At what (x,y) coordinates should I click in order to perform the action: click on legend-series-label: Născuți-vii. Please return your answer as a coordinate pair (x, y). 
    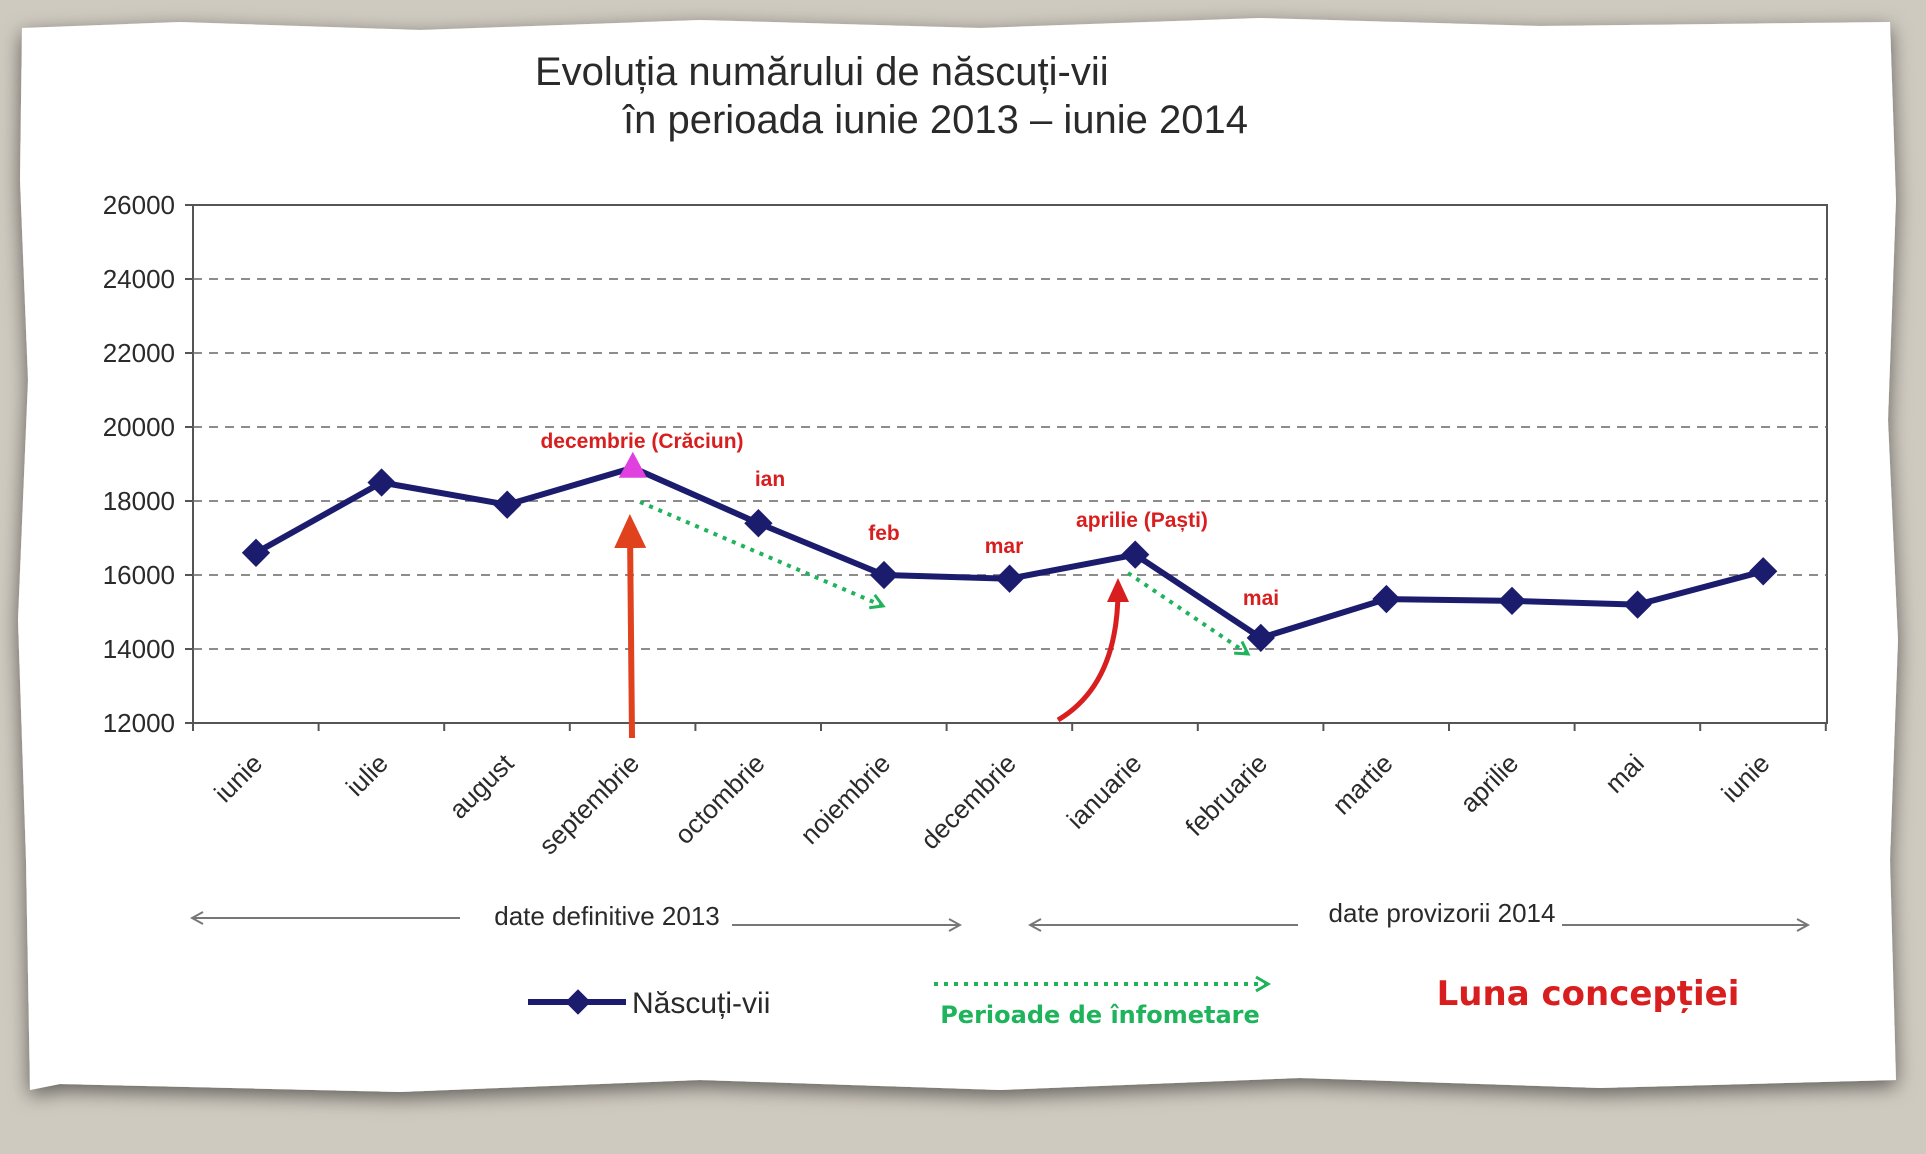
    Looking at the image, I should click on (701, 1003).